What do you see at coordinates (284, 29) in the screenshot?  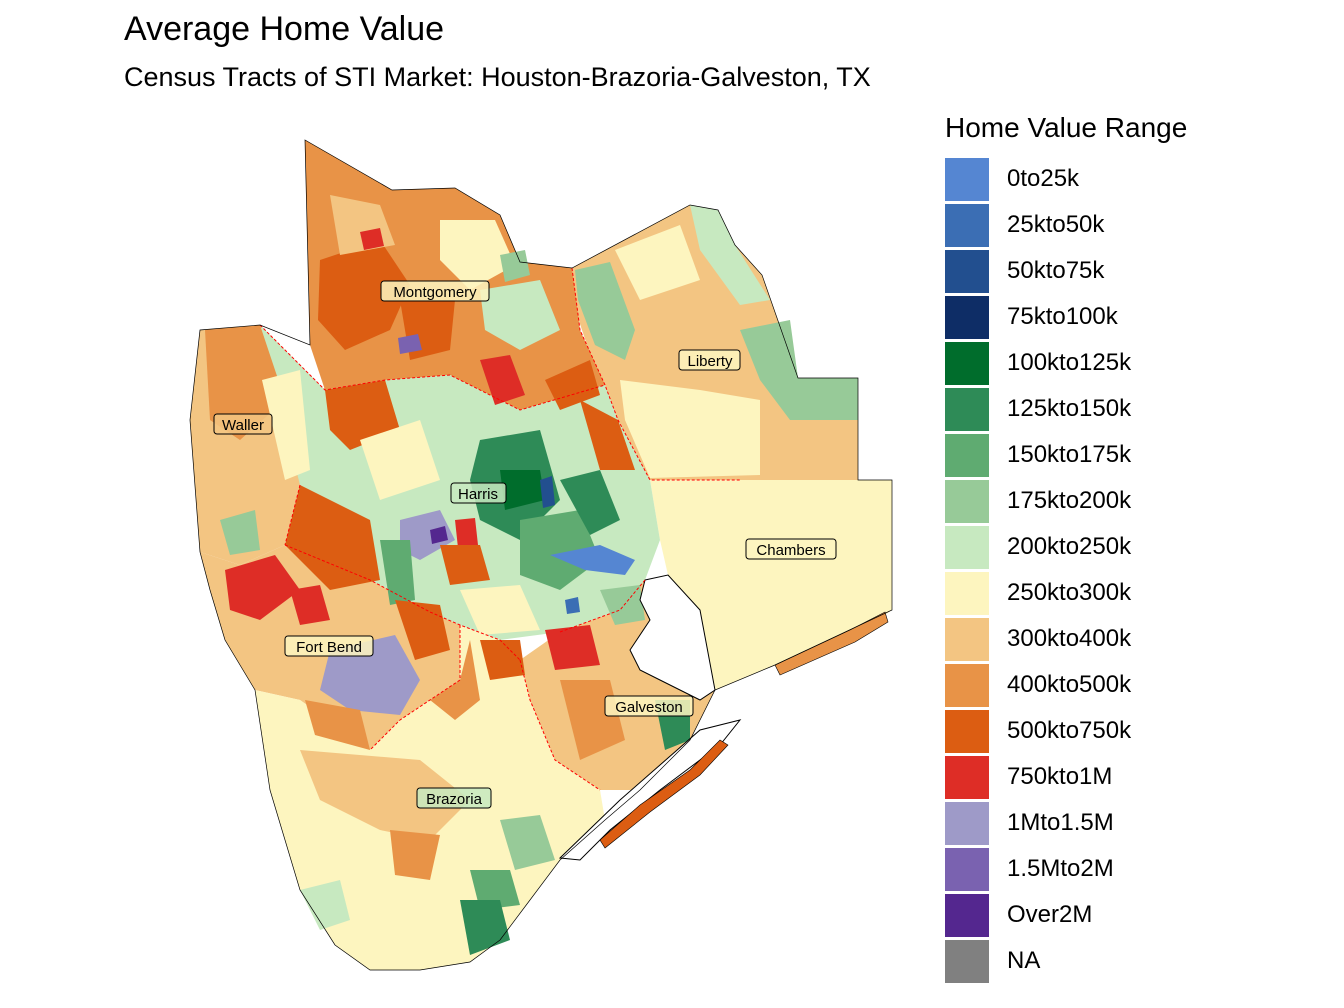 I see `map-title: Average Home Value` at bounding box center [284, 29].